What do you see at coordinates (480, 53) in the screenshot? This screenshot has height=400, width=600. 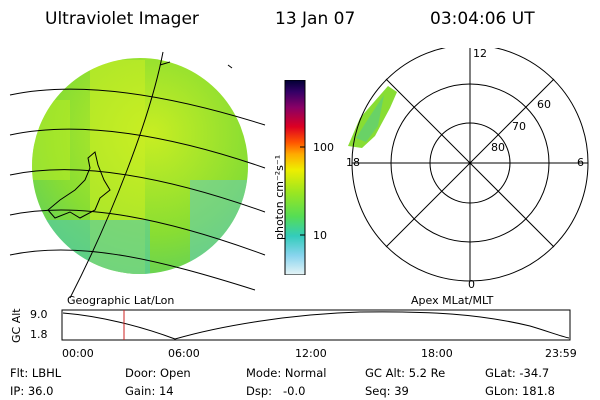 I see `mlt-label-12: 12` at bounding box center [480, 53].